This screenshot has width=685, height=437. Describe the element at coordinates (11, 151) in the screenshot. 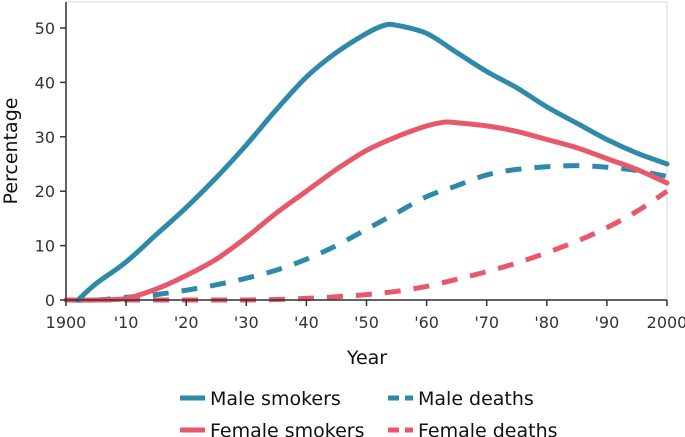

I see `y-axis-title: Percentage` at that location.